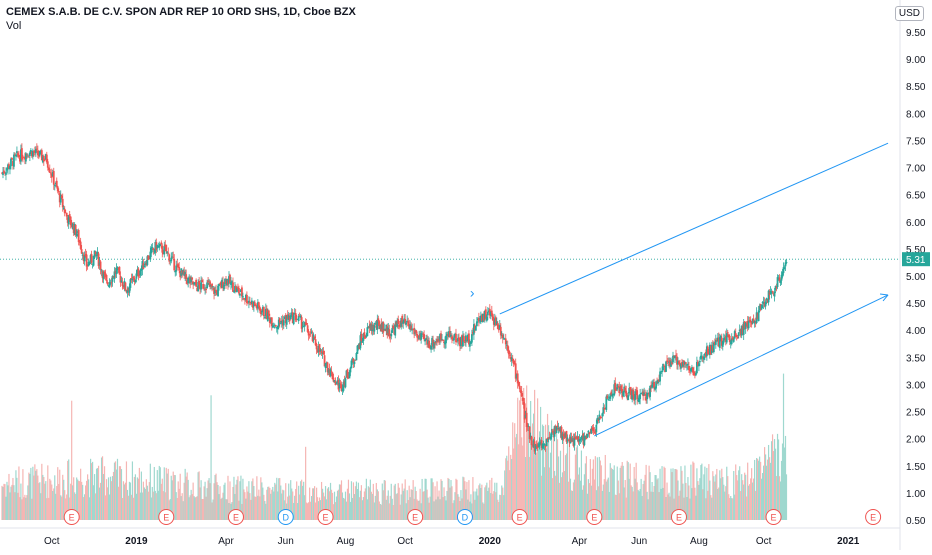 This screenshot has height=555, width=932. What do you see at coordinates (450, 537) in the screenshot?
I see `time-axis: Oct 2019 Apr Jun Aug Oct 2020 Apr Jun Aug Oct 2021` at bounding box center [450, 537].